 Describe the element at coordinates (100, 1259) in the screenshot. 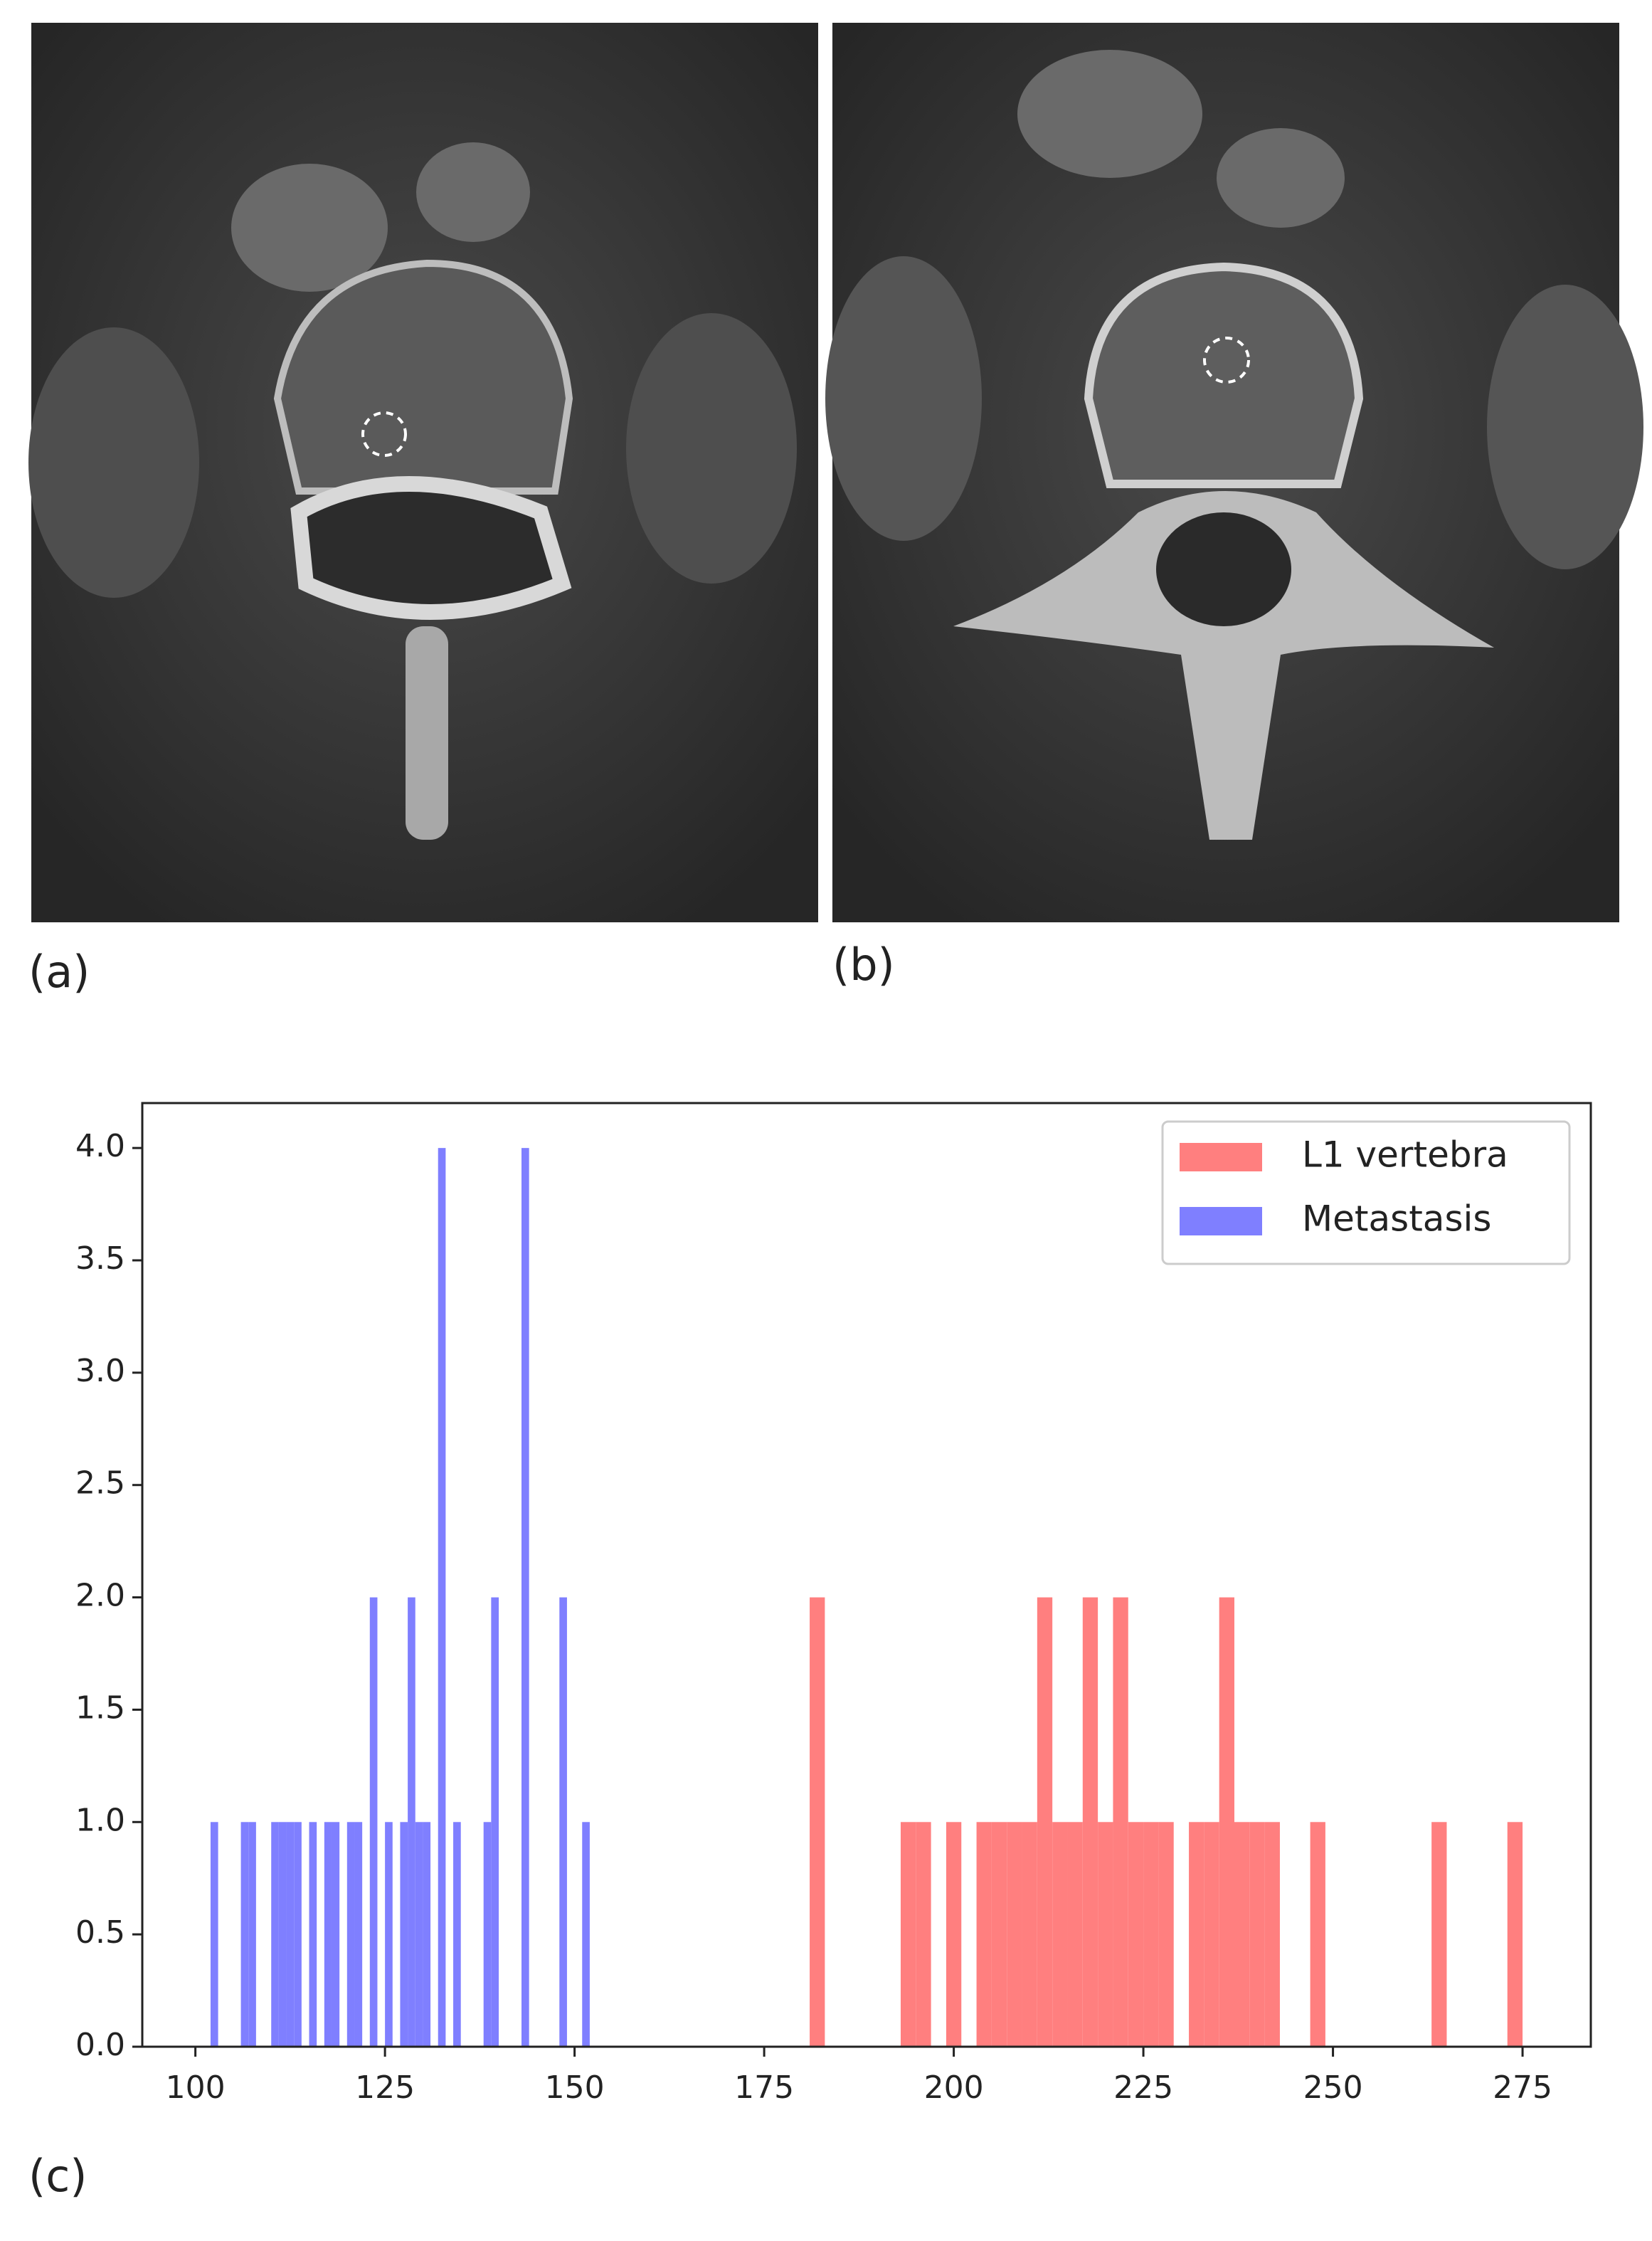

I see `y-tick-label: 3.5` at that location.